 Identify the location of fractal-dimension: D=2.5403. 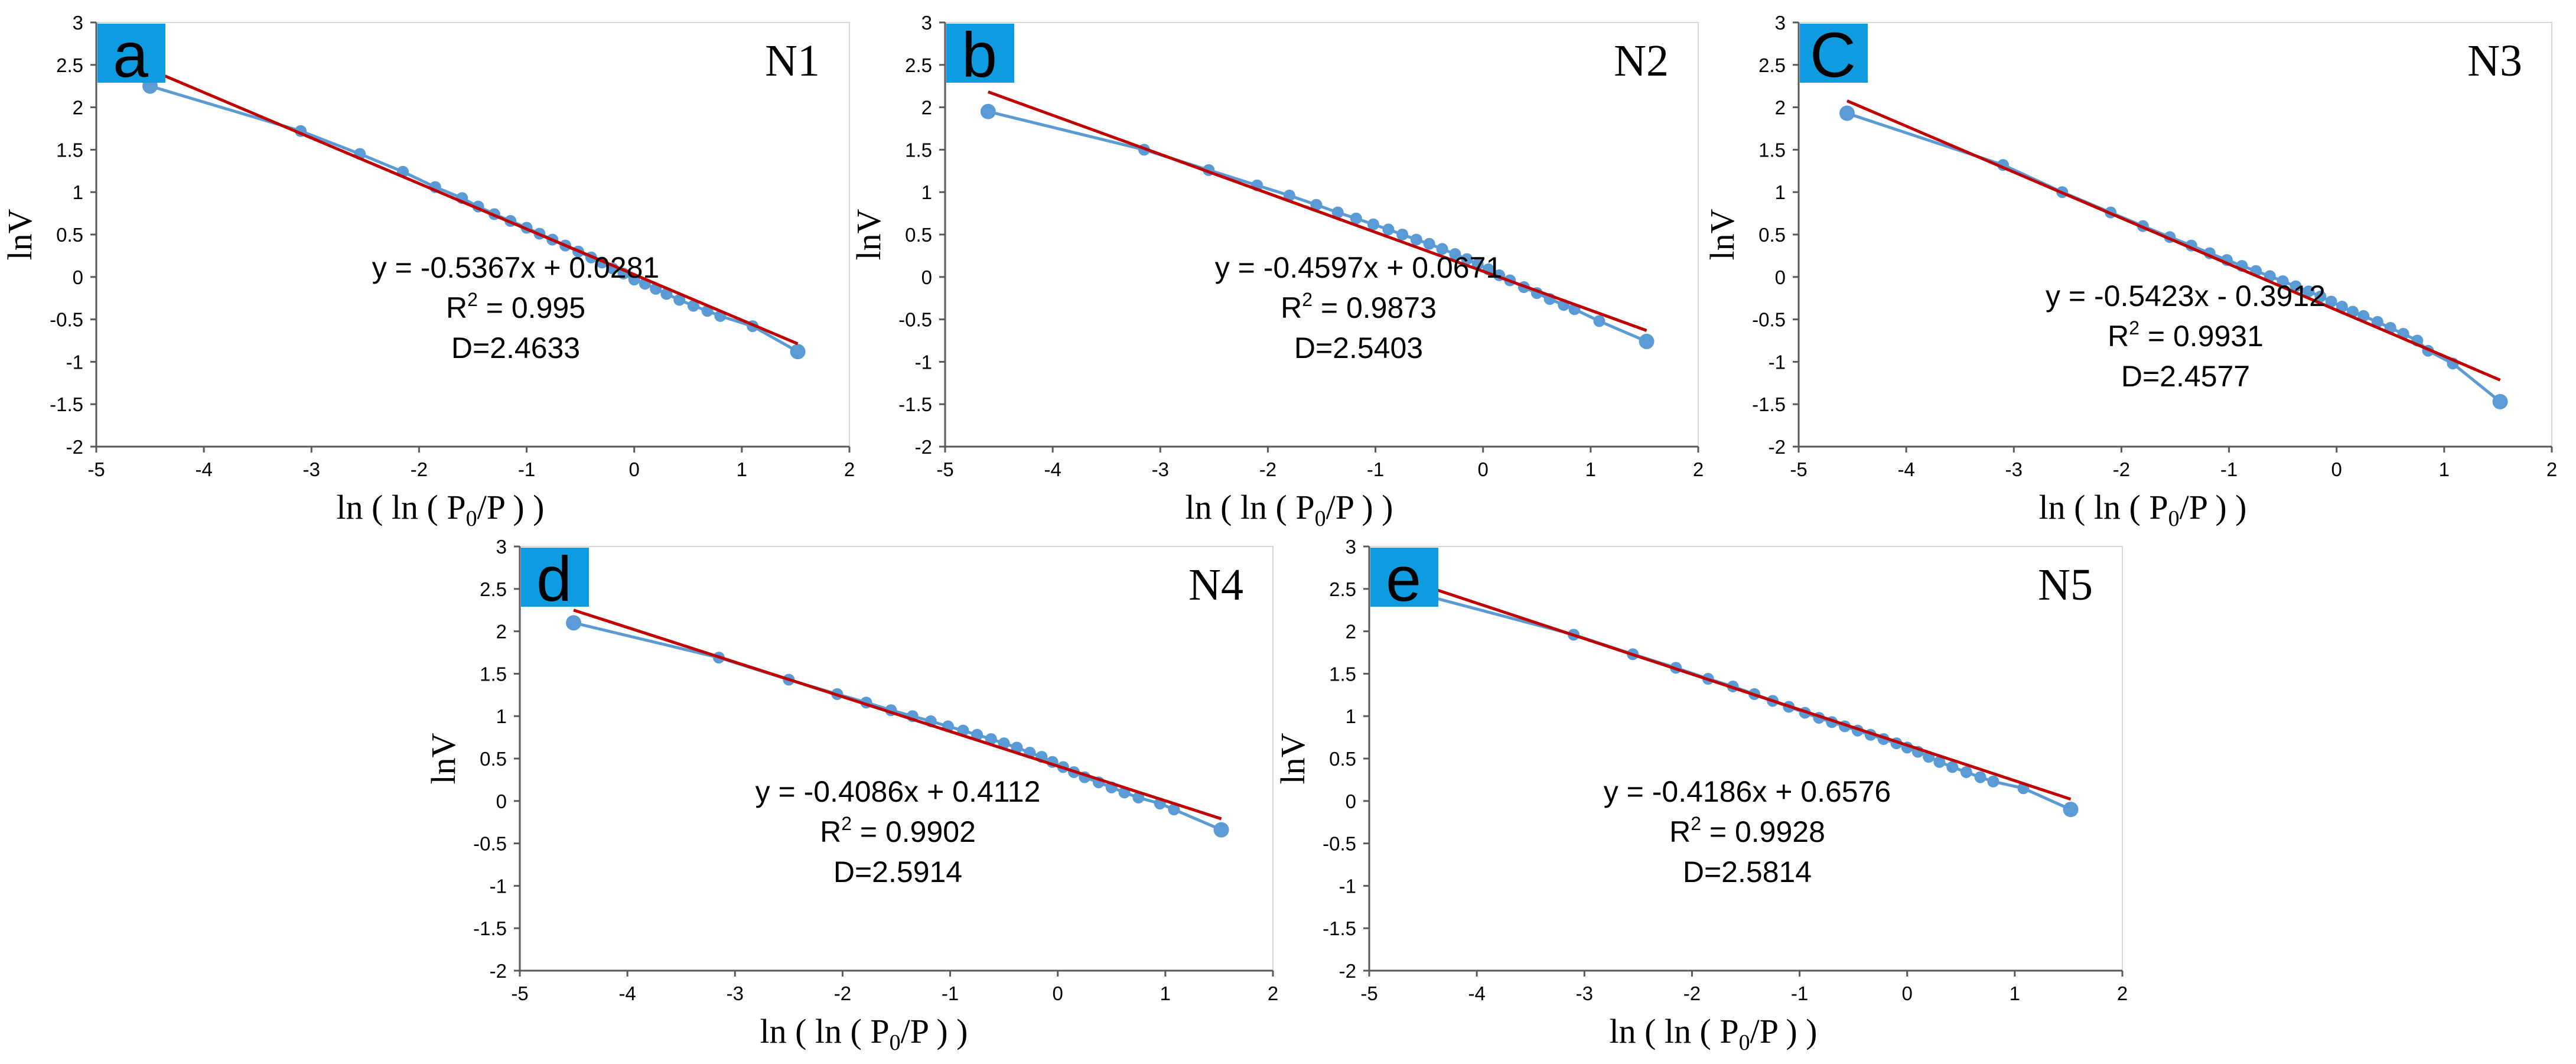
(1358, 348).